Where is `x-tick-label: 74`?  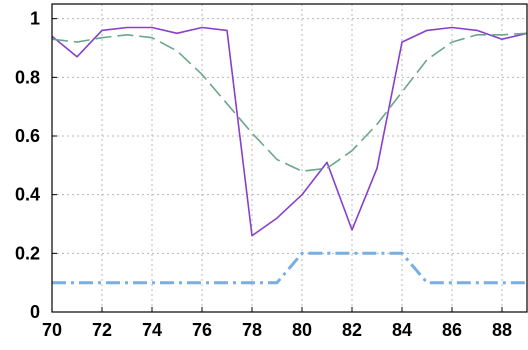 x-tick-label: 74 is located at coordinates (152, 330).